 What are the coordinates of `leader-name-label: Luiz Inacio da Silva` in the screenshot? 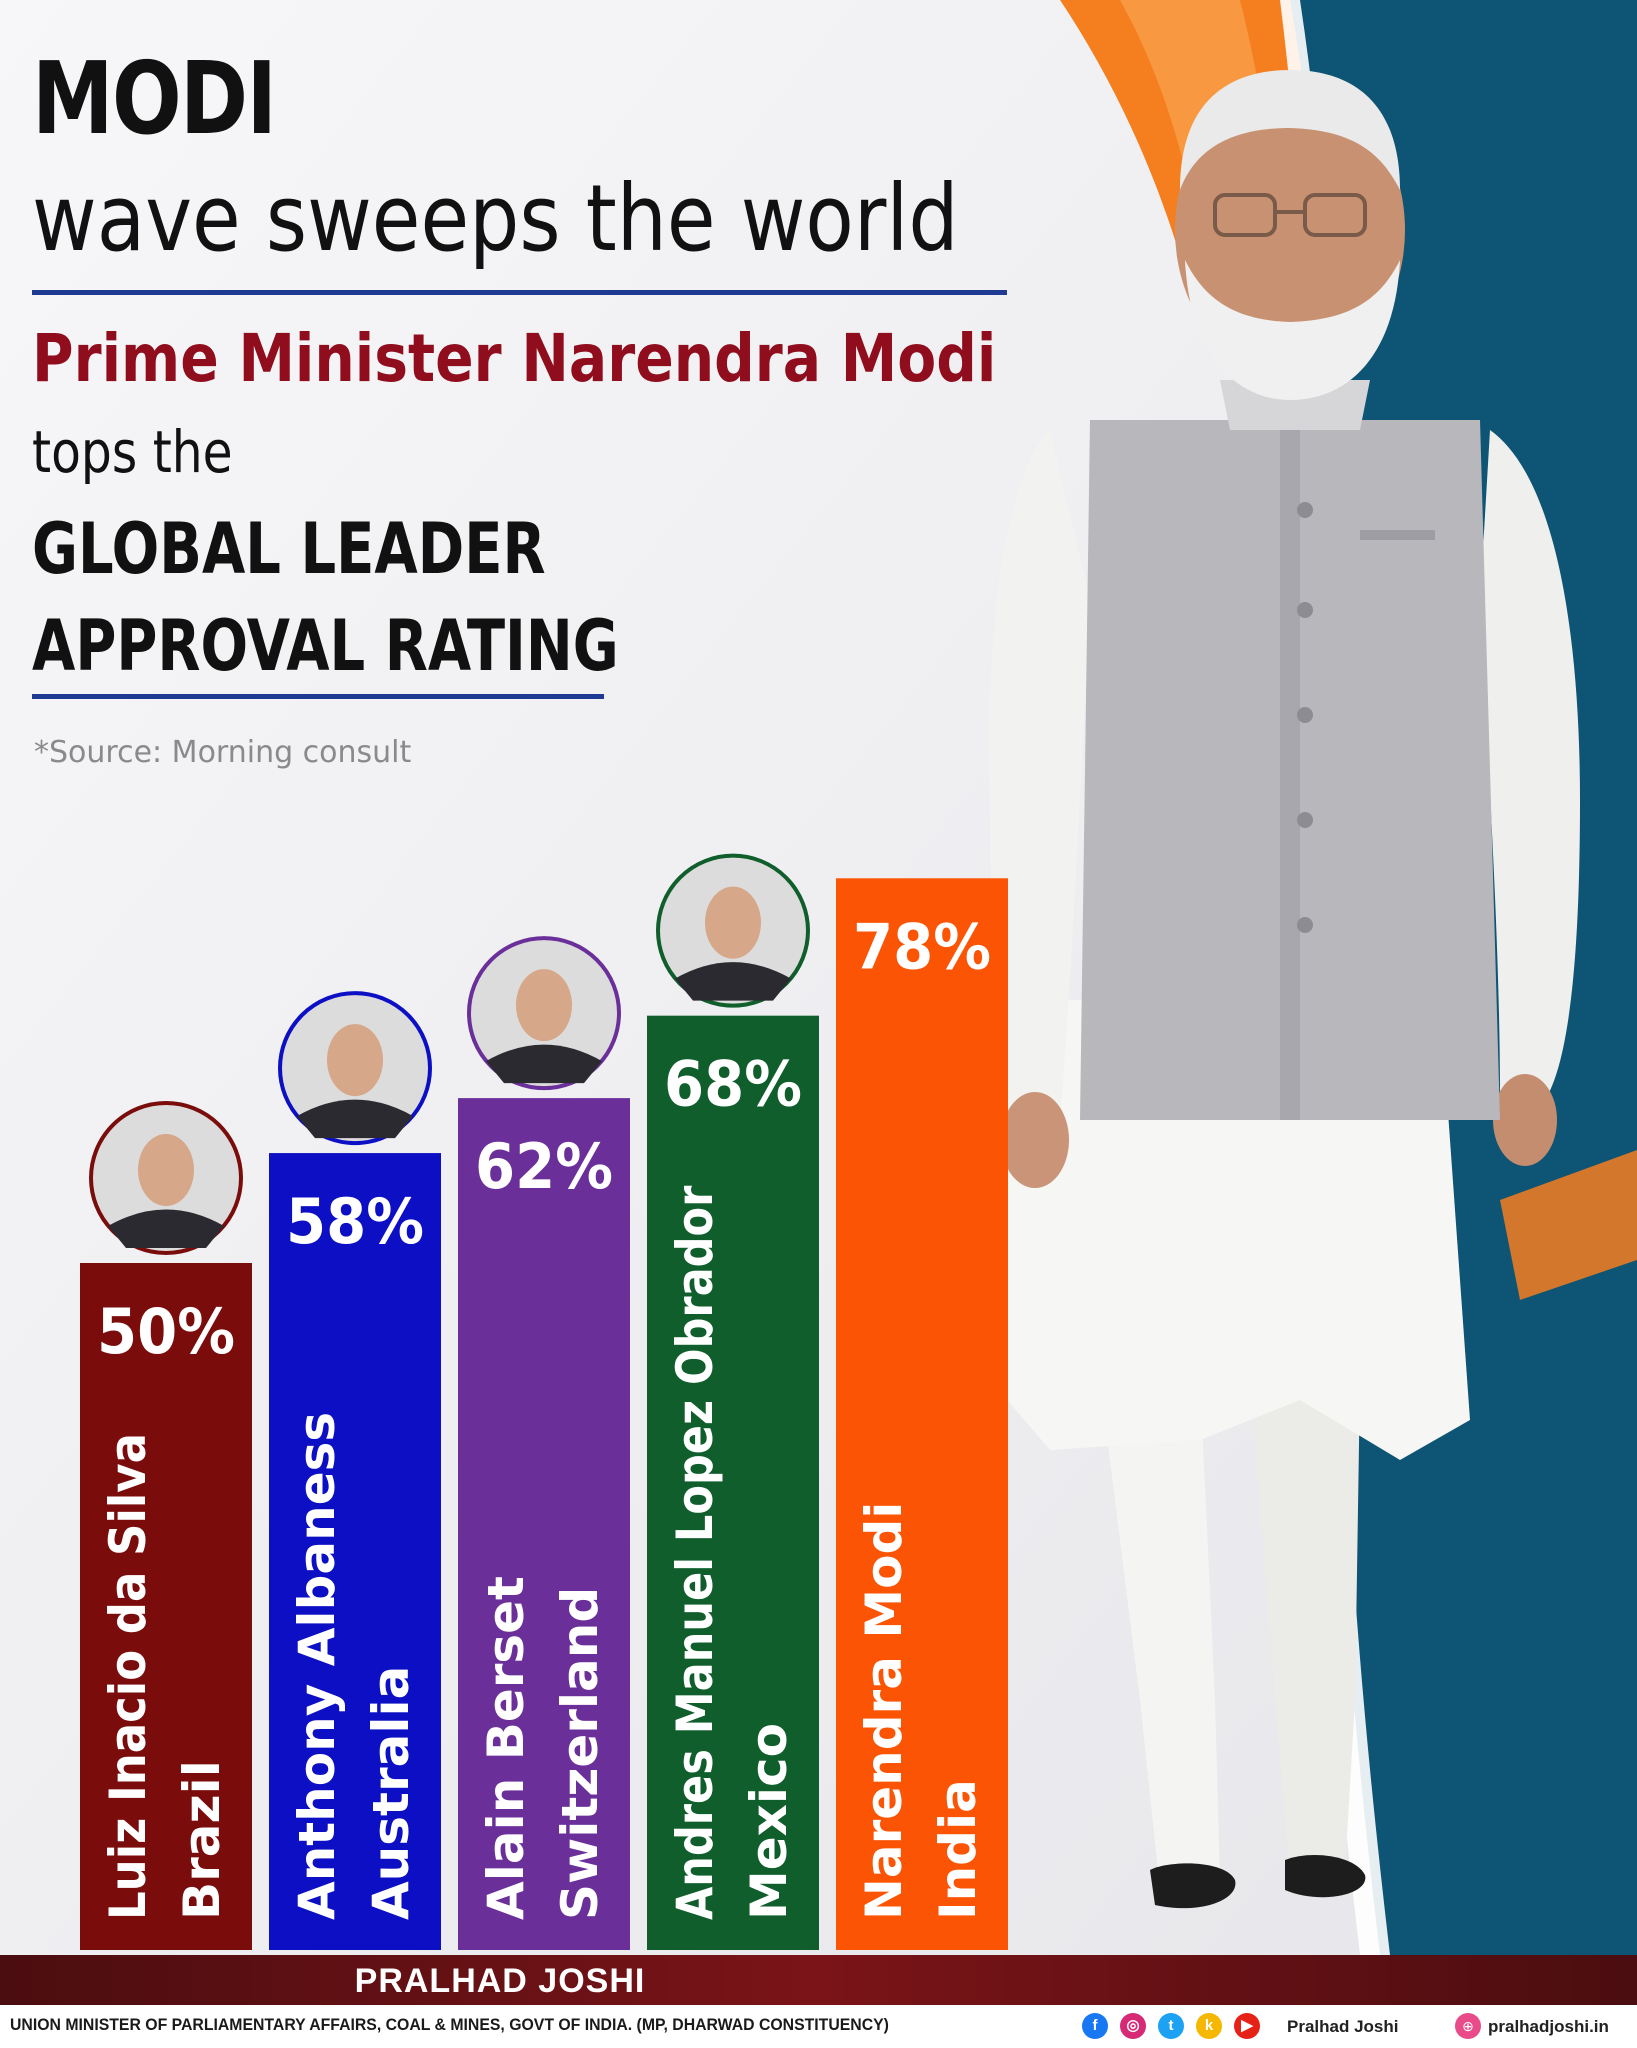 It's located at (128, 1676).